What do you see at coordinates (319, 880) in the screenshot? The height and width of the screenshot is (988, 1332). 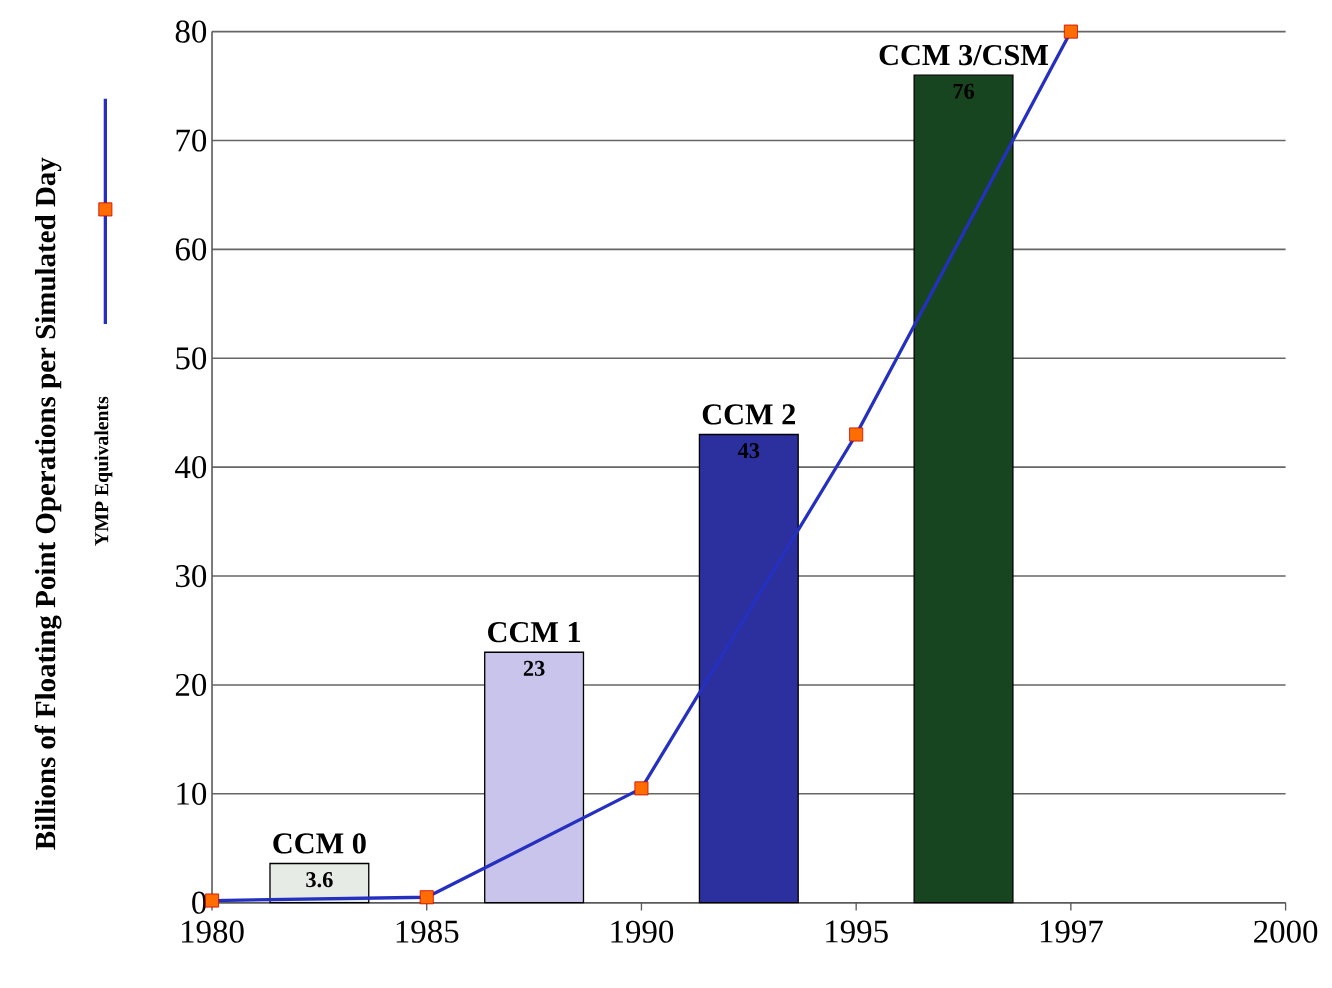 I see `data-label: 3.6` at bounding box center [319, 880].